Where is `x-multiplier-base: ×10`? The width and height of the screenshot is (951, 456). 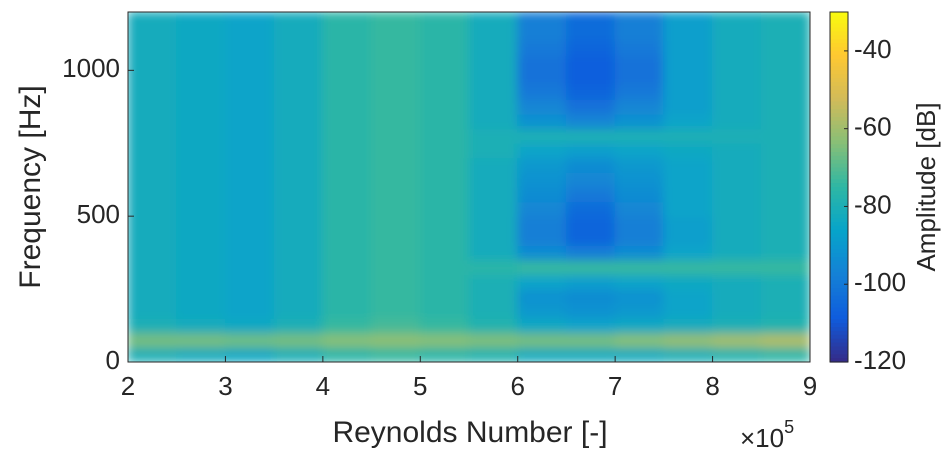
x-multiplier-base: ×10 is located at coordinates (762, 438).